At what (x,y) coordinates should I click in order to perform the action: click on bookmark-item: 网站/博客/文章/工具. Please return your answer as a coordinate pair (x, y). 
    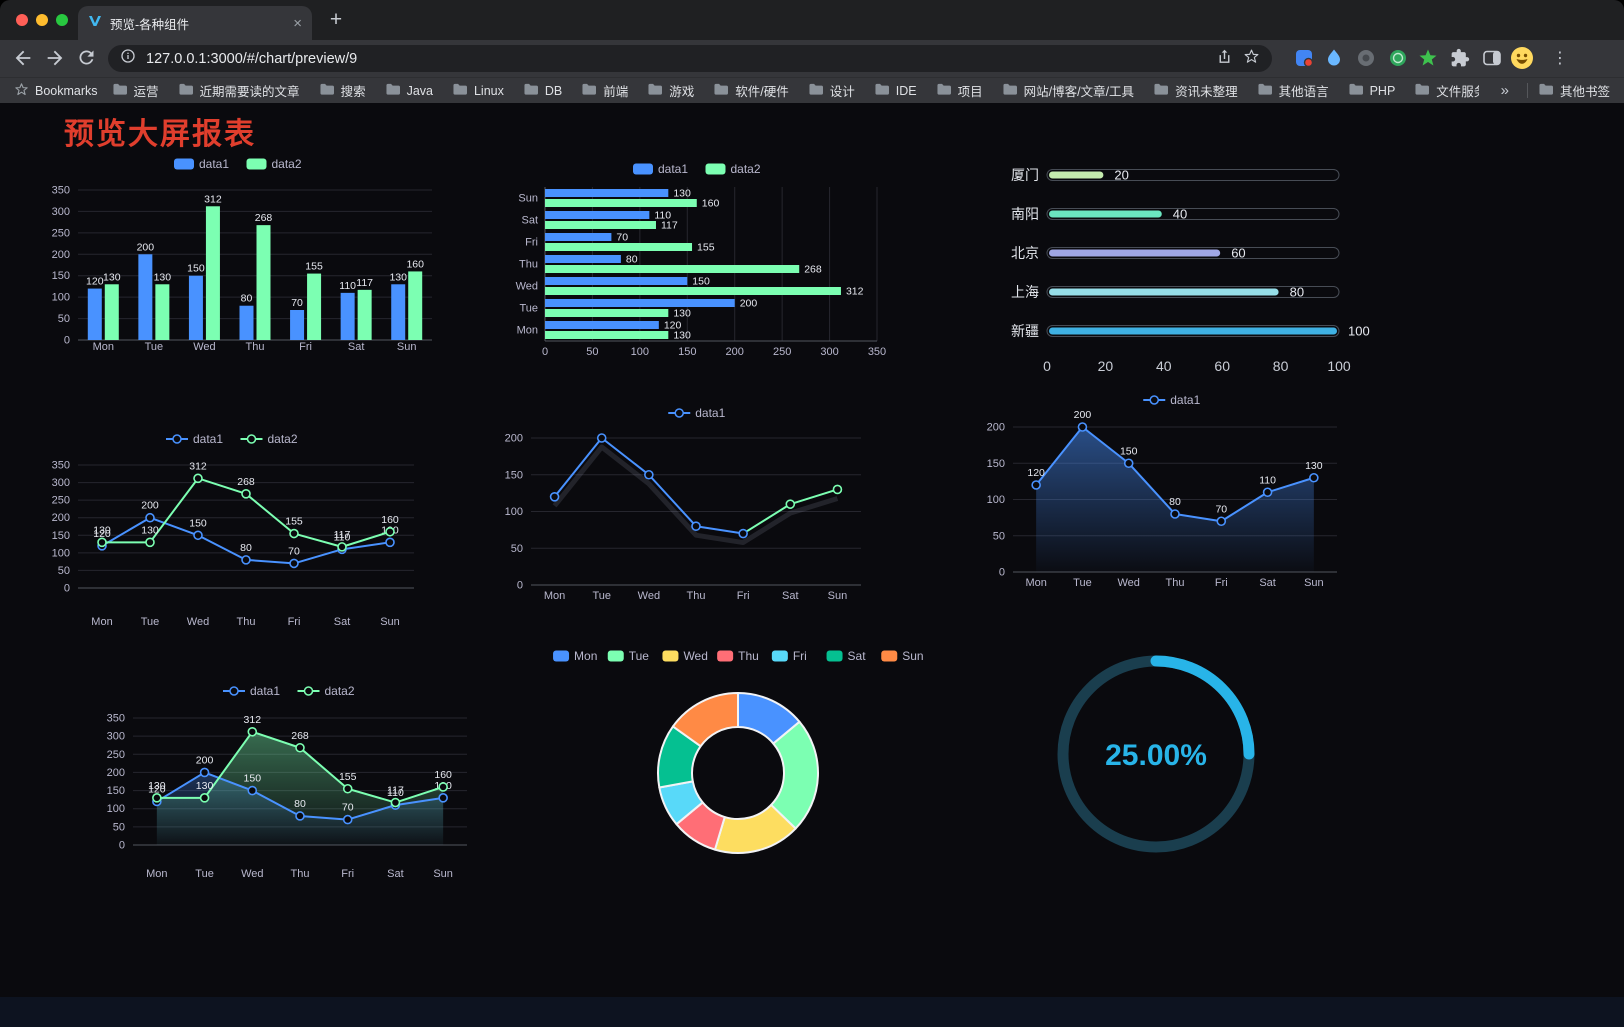
    Looking at the image, I should click on (1068, 90).